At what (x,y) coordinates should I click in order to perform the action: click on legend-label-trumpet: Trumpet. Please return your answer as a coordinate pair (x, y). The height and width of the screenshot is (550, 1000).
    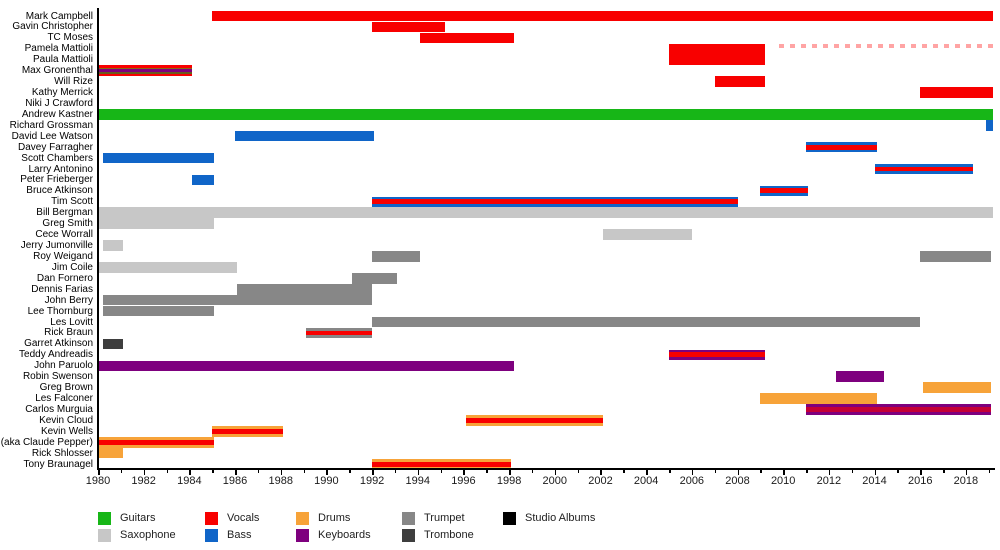
    Looking at the image, I should click on (444, 518).